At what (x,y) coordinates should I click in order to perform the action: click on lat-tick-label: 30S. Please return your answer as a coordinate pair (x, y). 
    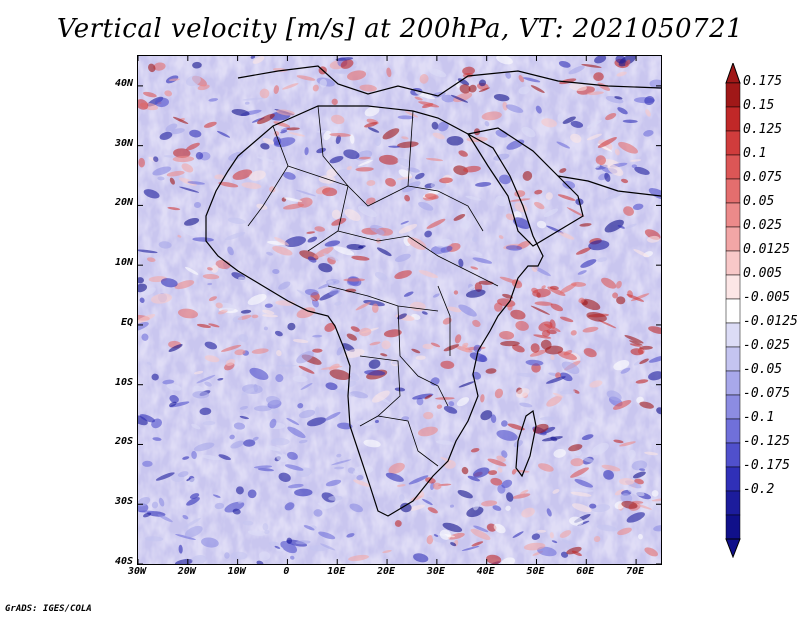
    Looking at the image, I should click on (123, 502).